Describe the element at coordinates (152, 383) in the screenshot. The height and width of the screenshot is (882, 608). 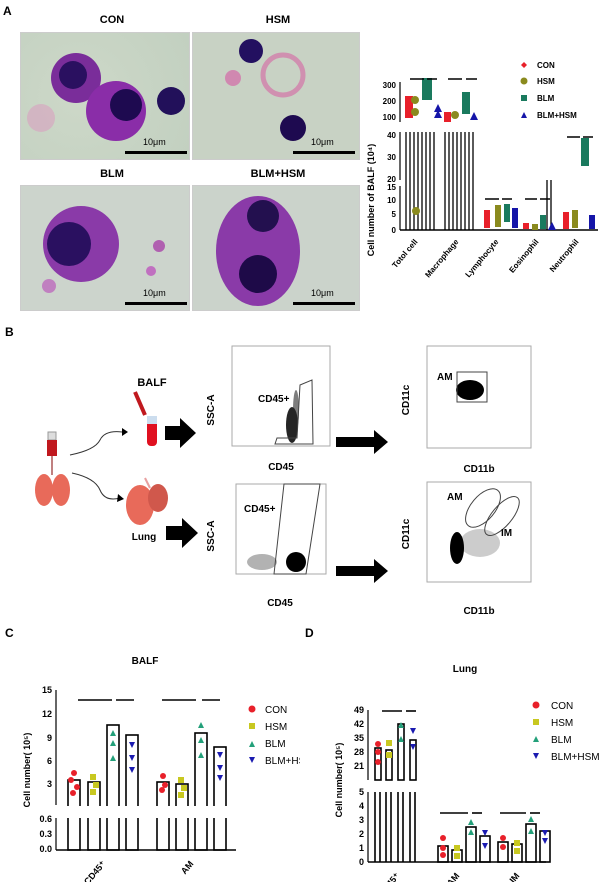
I see `balf-label: BALF` at that location.